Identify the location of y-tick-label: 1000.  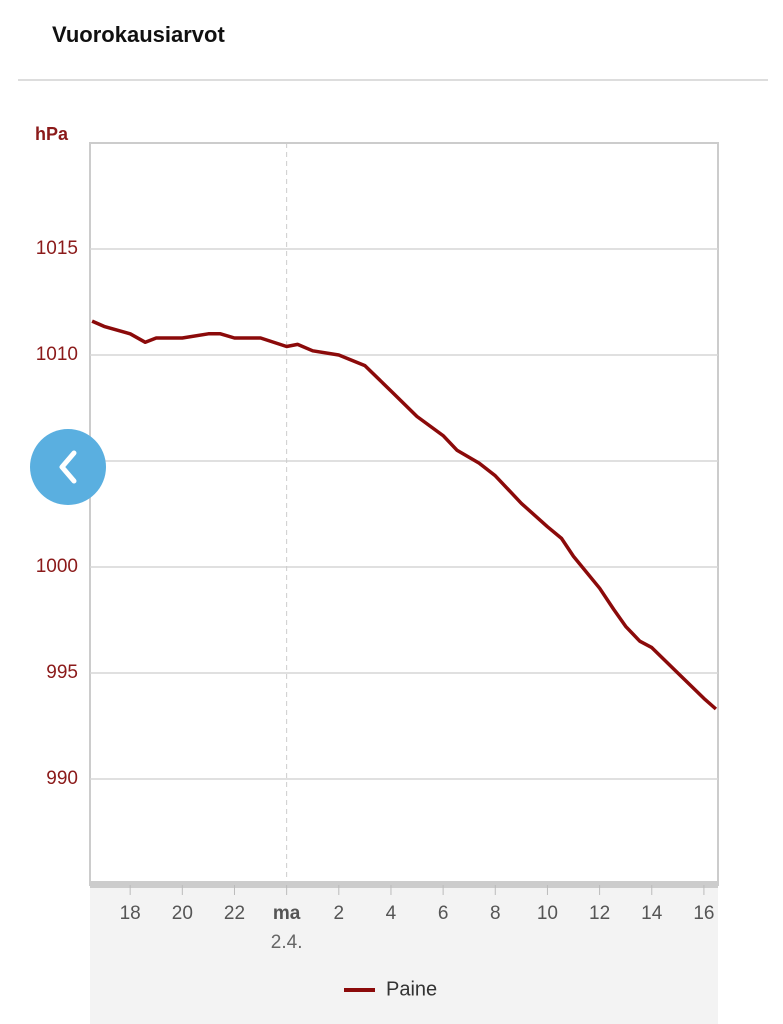
(57, 566).